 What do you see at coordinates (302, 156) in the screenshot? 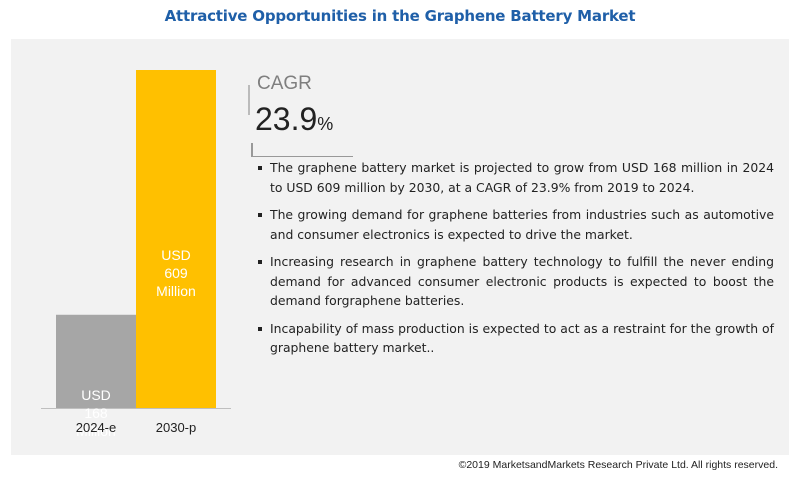
I see `cagr-divider` at bounding box center [302, 156].